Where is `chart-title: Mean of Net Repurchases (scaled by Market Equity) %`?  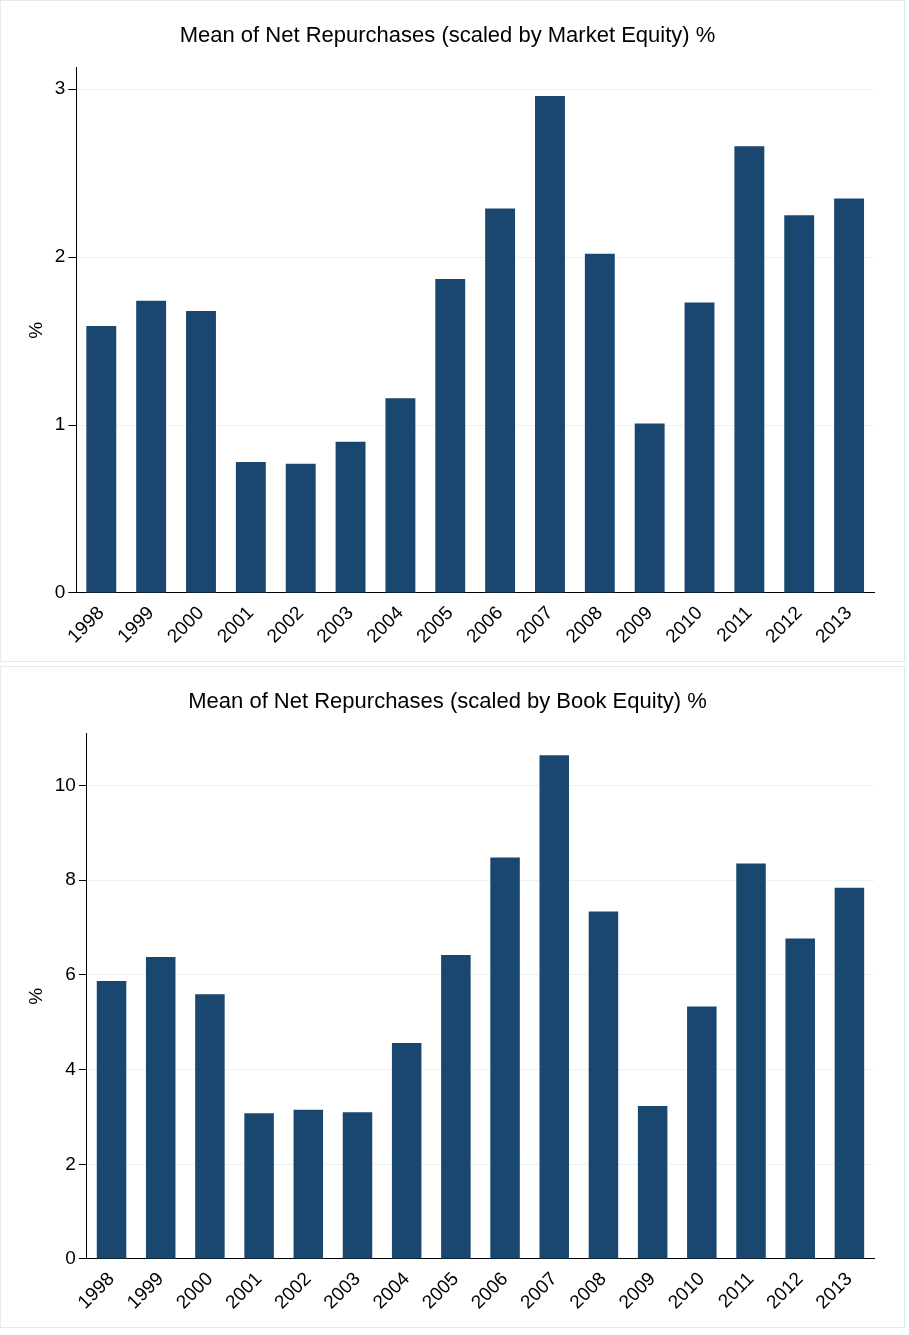 chart-title: Mean of Net Repurchases (scaled by Market Equity) % is located at coordinates (447, 35).